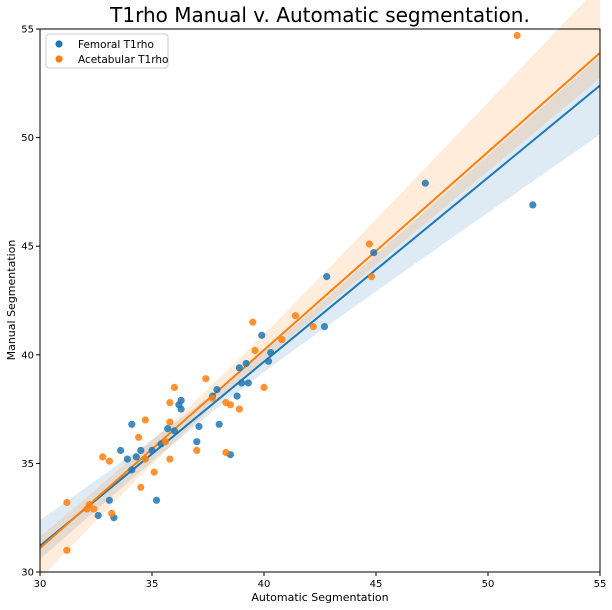 The image size is (612, 610). What do you see at coordinates (27, 247) in the screenshot?
I see `y-tick-label: 45` at bounding box center [27, 247].